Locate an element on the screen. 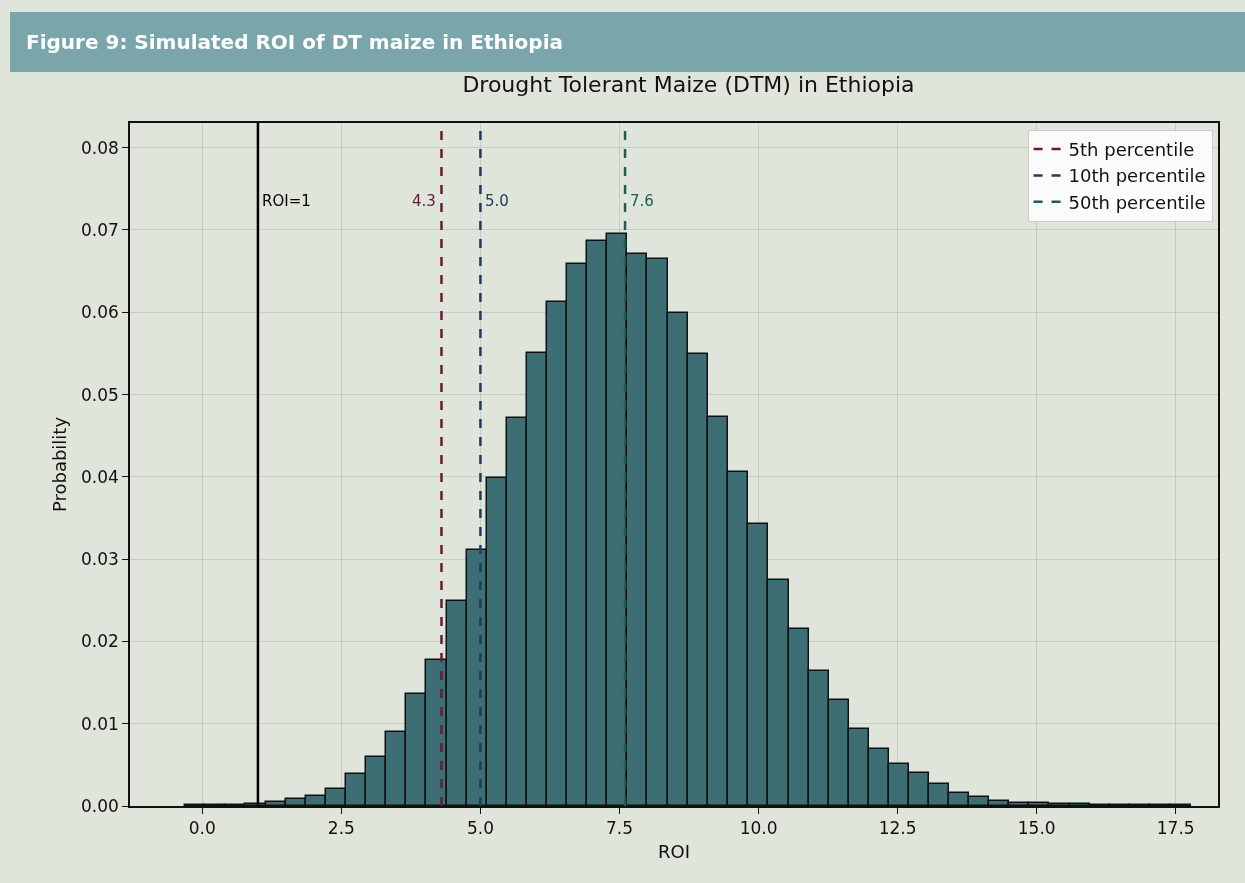  annotation: 7.6 is located at coordinates (642, 201).